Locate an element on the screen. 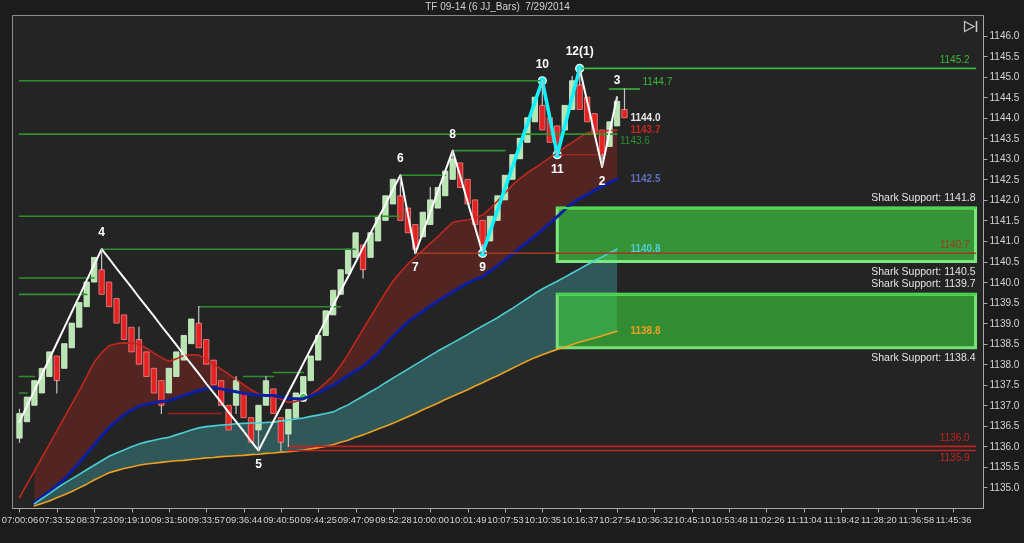  y-tick-label: 1140.0 is located at coordinates (1004, 282).